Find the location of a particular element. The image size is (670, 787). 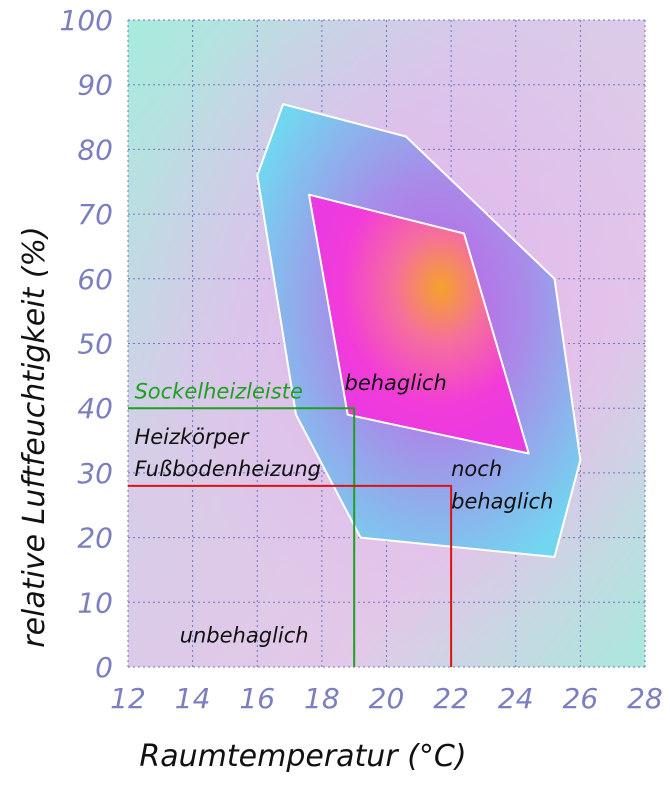

y-tick-label-30: 30 is located at coordinates (95, 473).